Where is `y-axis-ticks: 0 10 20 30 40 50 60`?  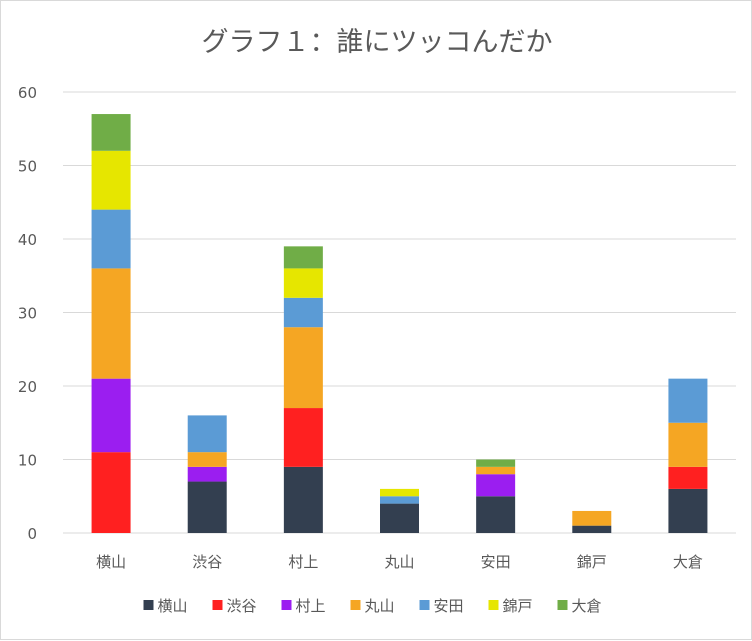 y-axis-ticks: 0 10 20 30 40 50 60 is located at coordinates (27, 313).